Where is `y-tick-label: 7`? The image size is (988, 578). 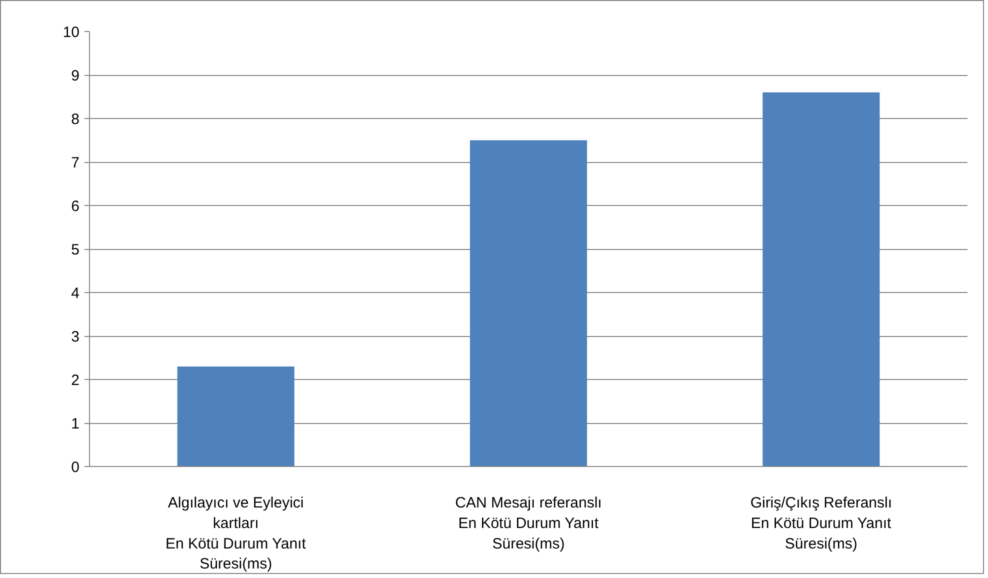
y-tick-label: 7 is located at coordinates (75, 163).